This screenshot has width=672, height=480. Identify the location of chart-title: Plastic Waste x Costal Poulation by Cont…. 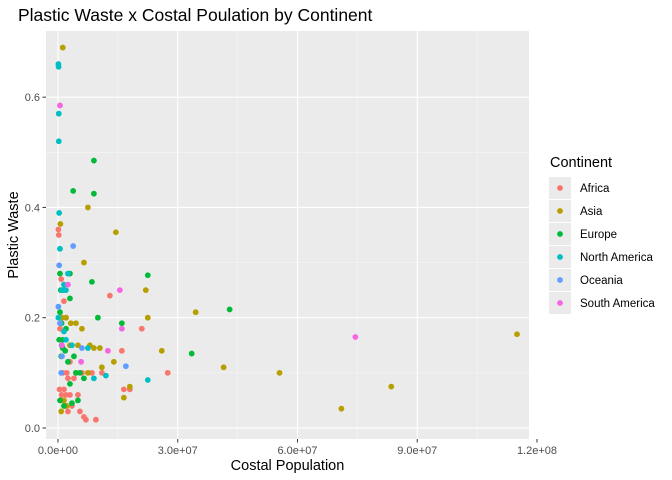
(195, 15).